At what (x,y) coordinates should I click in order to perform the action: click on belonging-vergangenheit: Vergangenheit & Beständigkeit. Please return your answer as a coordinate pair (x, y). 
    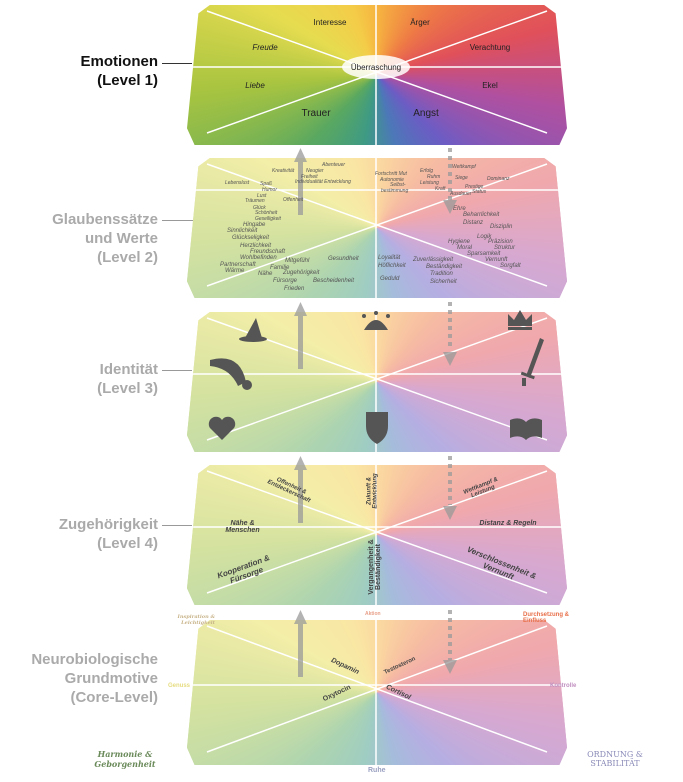
    Looking at the image, I should click on (375, 567).